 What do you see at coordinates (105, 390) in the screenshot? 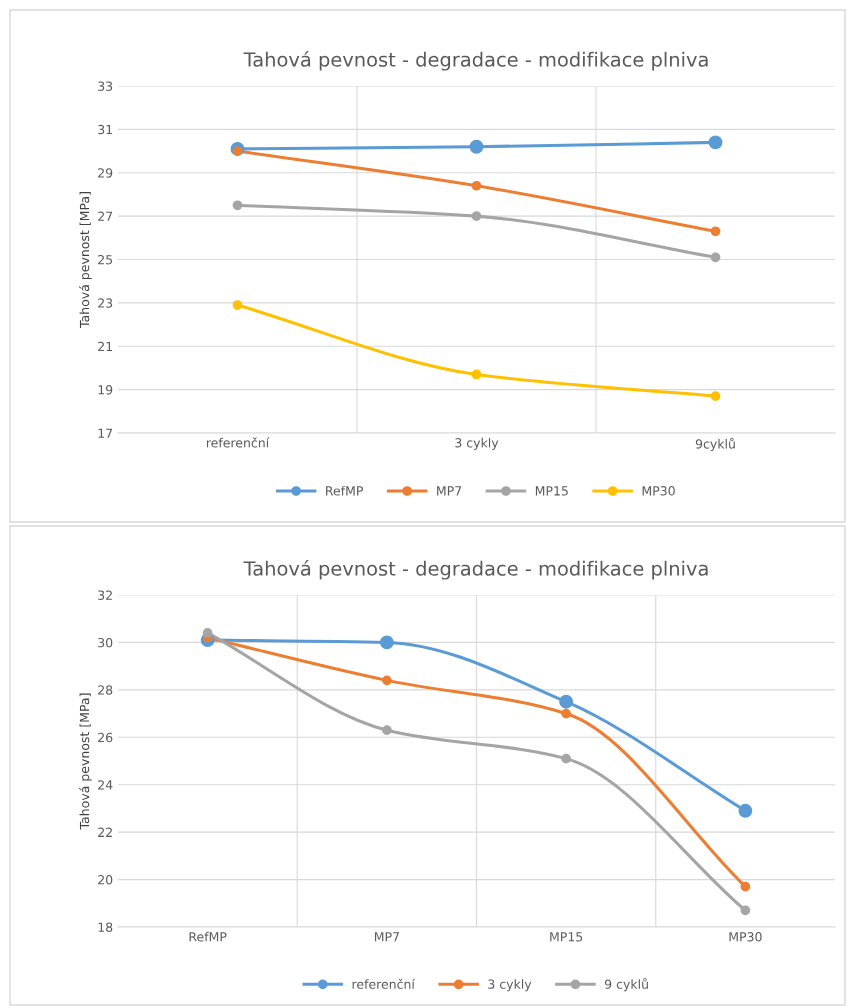
I see `y-tick-label: 19` at bounding box center [105, 390].